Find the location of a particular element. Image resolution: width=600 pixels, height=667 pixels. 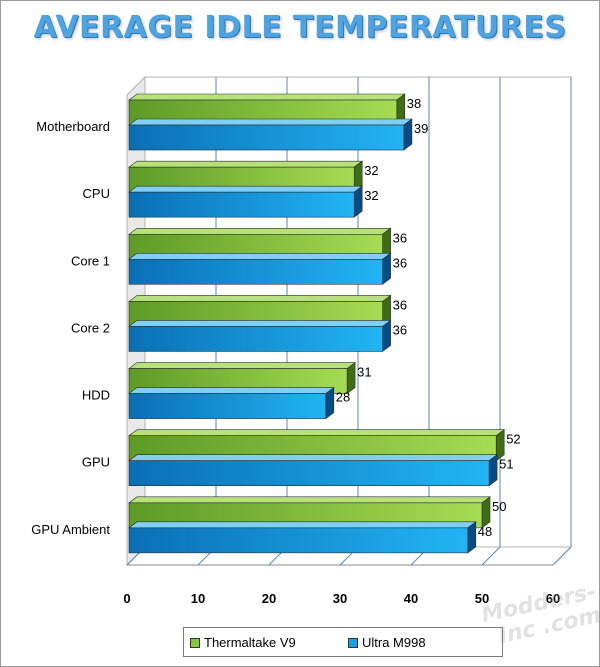

x-tick-label: 60 is located at coordinates (553, 598).